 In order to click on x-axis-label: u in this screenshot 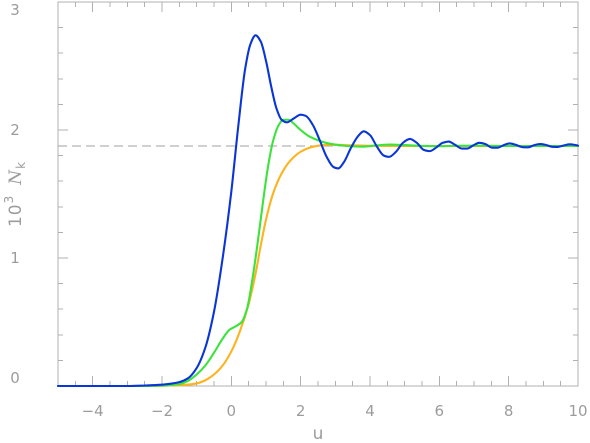, I will do `click(318, 433)`.